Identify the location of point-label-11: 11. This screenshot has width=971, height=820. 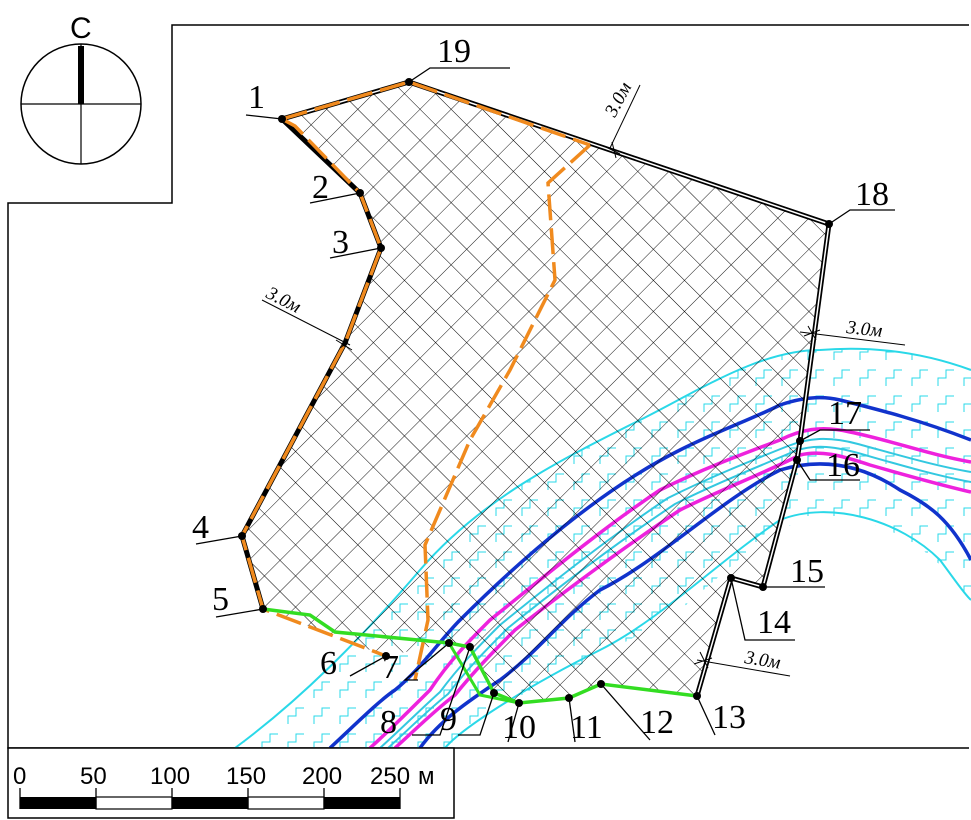
(586, 727).